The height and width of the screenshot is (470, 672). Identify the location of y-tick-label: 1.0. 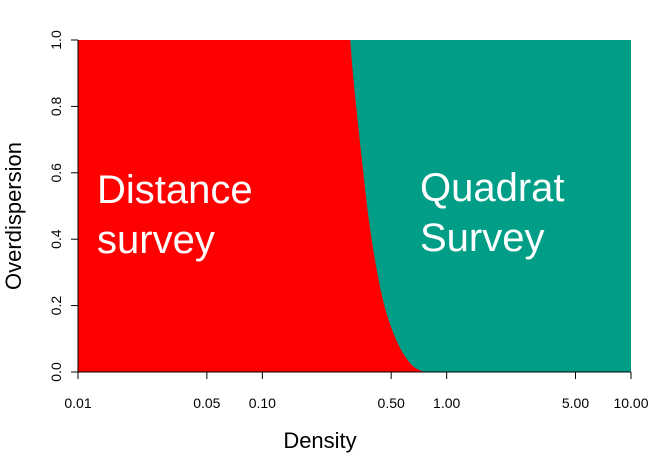
(56, 40).